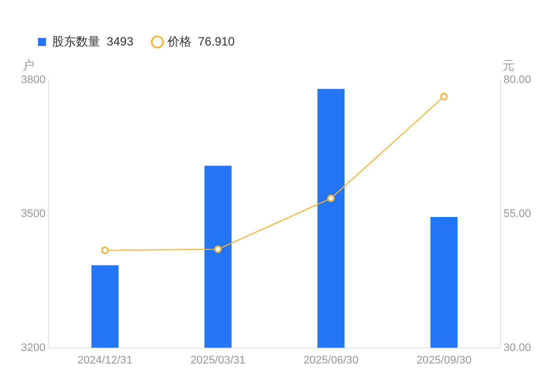 The width and height of the screenshot is (550, 381). I want to click on y2-tick-label: 55.00, so click(517, 214).